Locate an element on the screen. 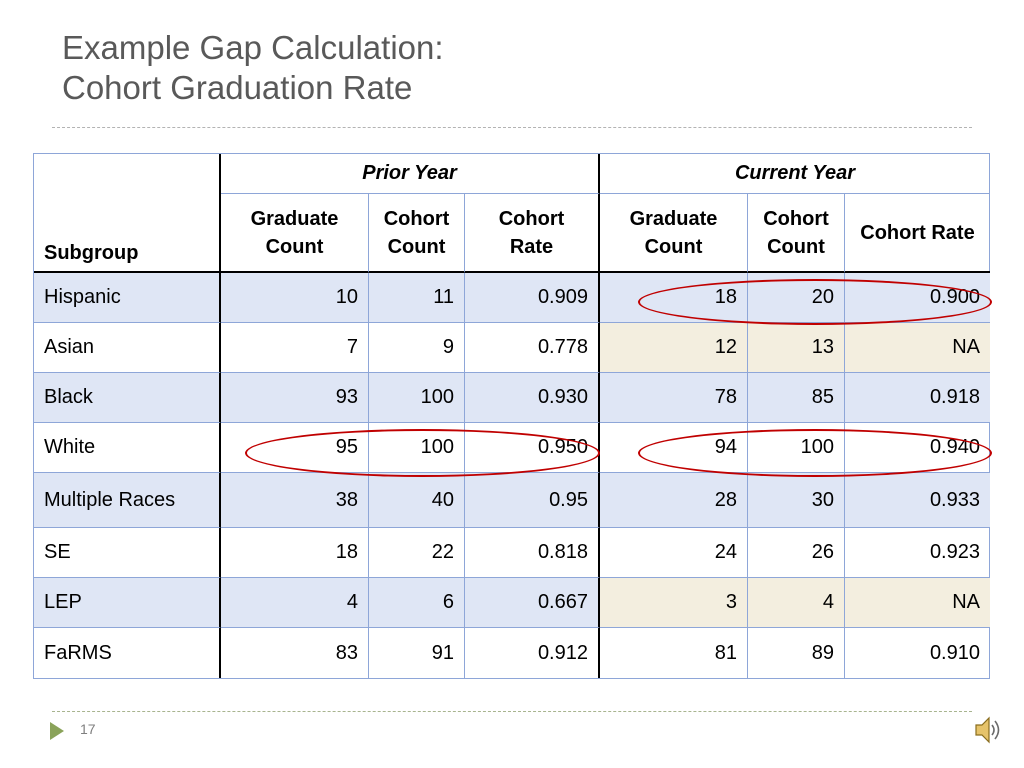 This screenshot has height=768, width=1024. slide-title-line2: Cohort Graduation Rate is located at coordinates (237, 87).